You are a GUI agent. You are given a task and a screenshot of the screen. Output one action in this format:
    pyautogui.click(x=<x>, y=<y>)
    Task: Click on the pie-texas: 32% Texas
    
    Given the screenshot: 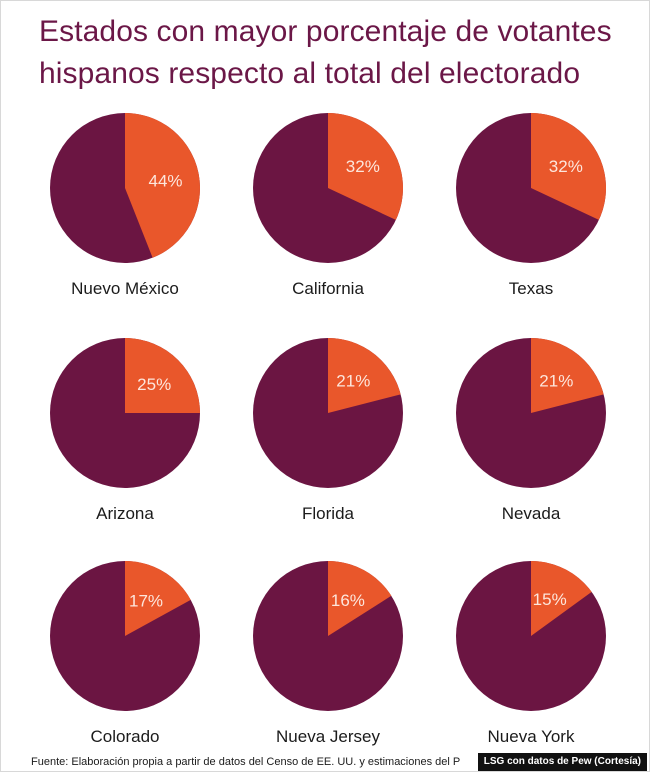 What is the action you would take?
    pyautogui.click(x=531, y=213)
    